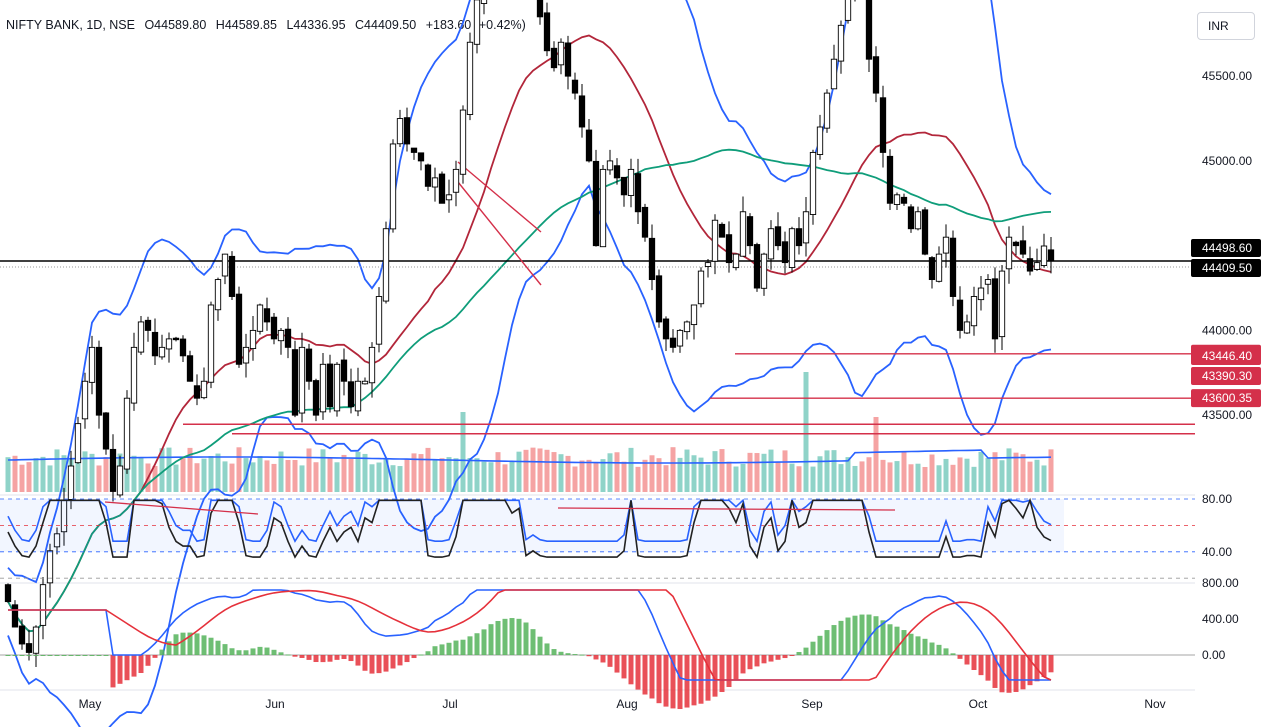  Describe the element at coordinates (812, 704) in the screenshot. I see `time-axis-label: Sep` at that location.